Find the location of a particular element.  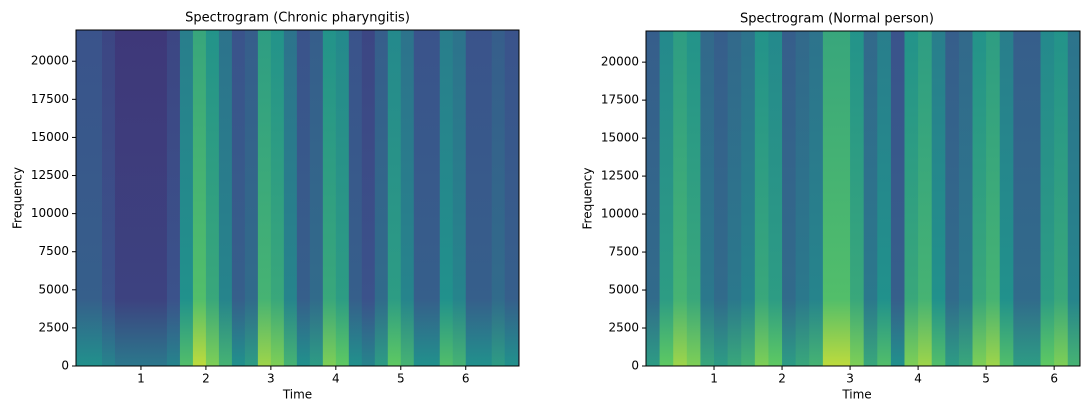

y-tick-label: 12500 is located at coordinates (50, 175).